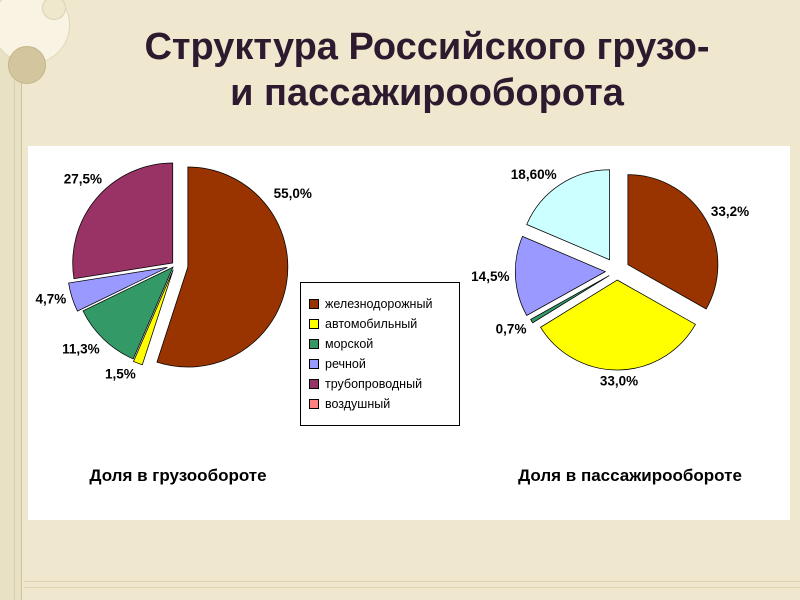 This screenshot has width=800, height=600. What do you see at coordinates (27, 65) in the screenshot?
I see `decorative-circle-medium` at bounding box center [27, 65].